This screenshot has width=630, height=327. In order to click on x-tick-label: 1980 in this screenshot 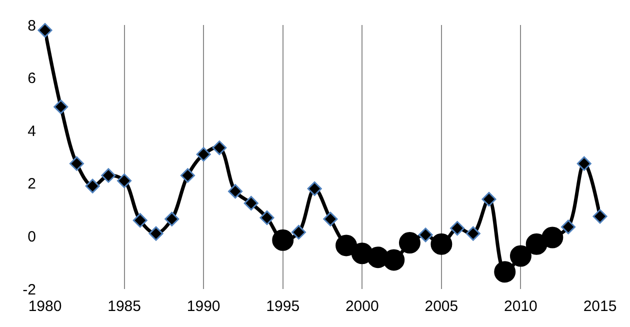, I will do `click(45, 306)`.